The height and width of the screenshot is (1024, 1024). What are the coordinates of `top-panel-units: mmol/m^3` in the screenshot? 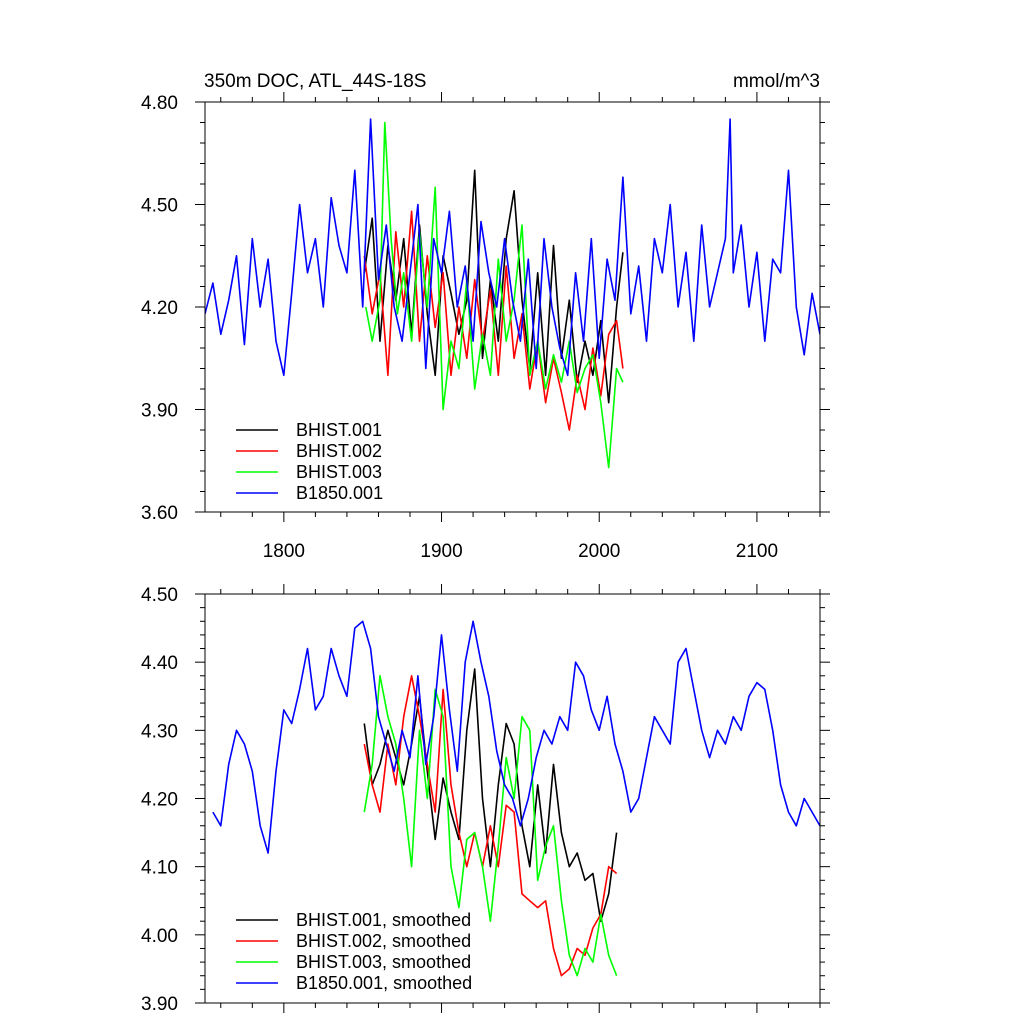 It's located at (776, 81).